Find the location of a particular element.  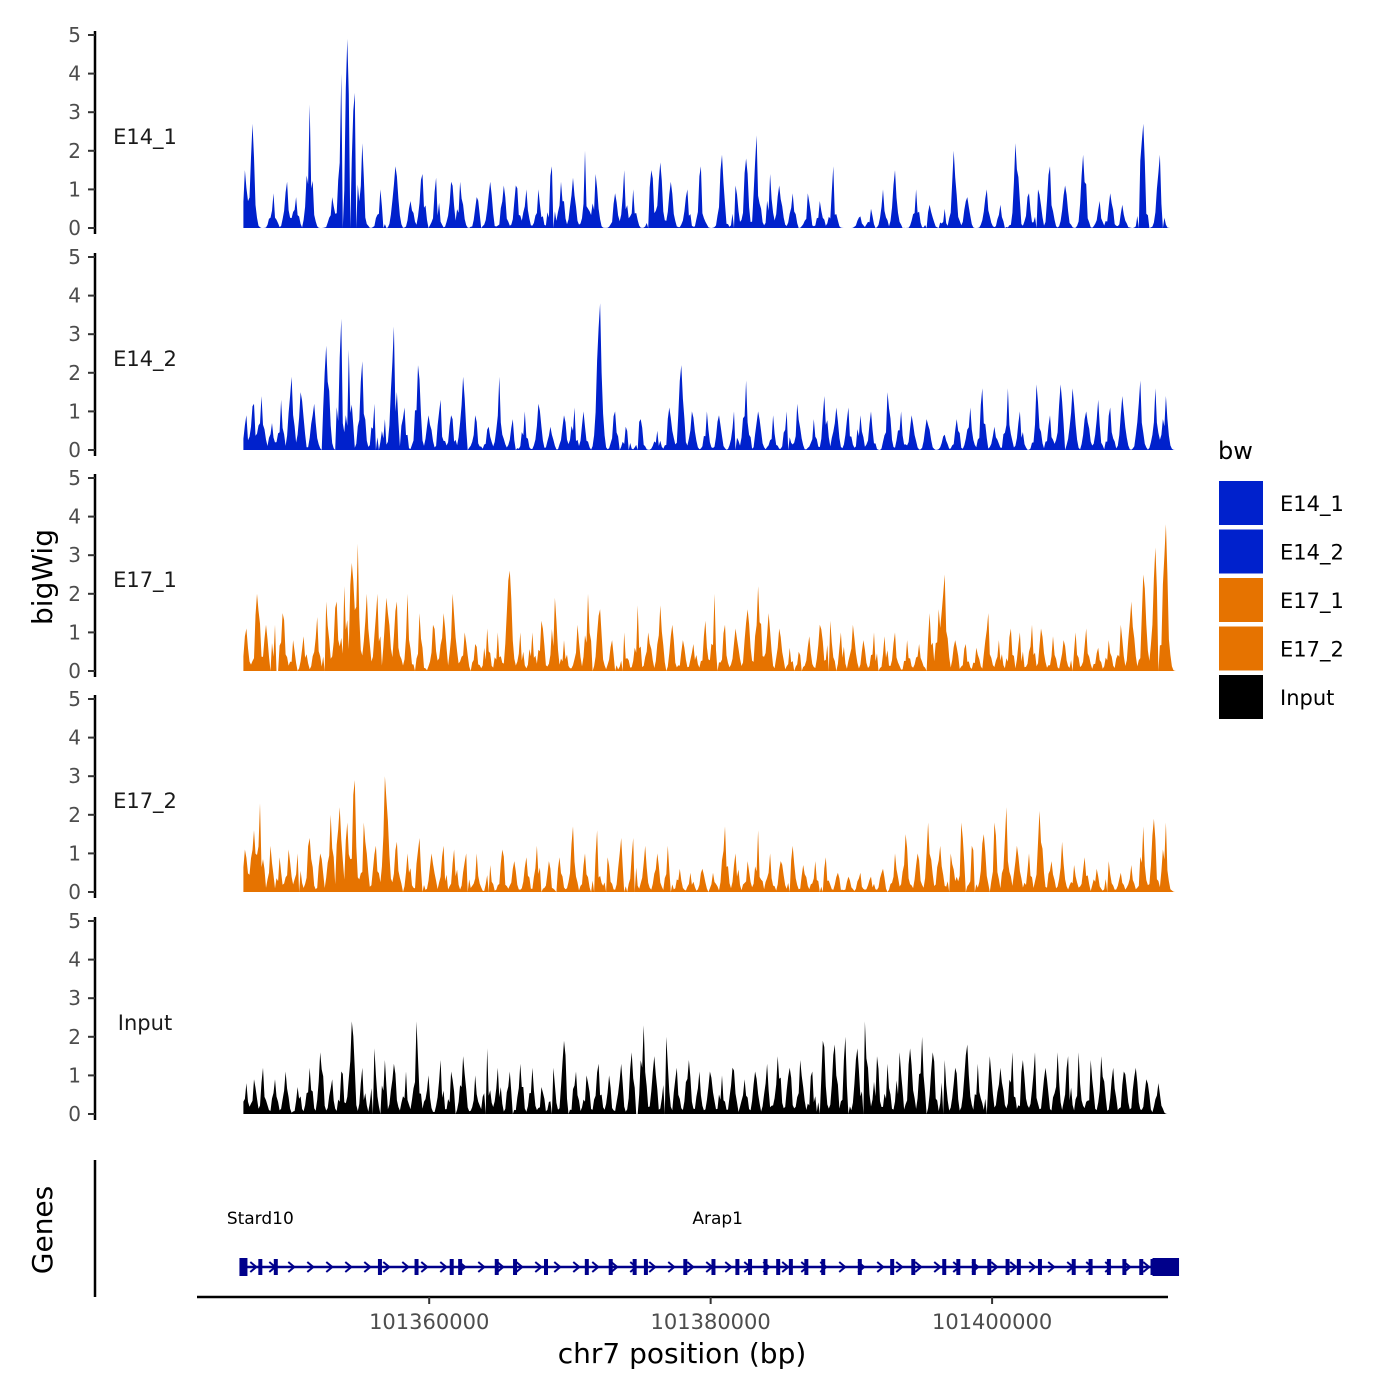

legend-label-E17_2: E17_2 is located at coordinates (1312, 650).